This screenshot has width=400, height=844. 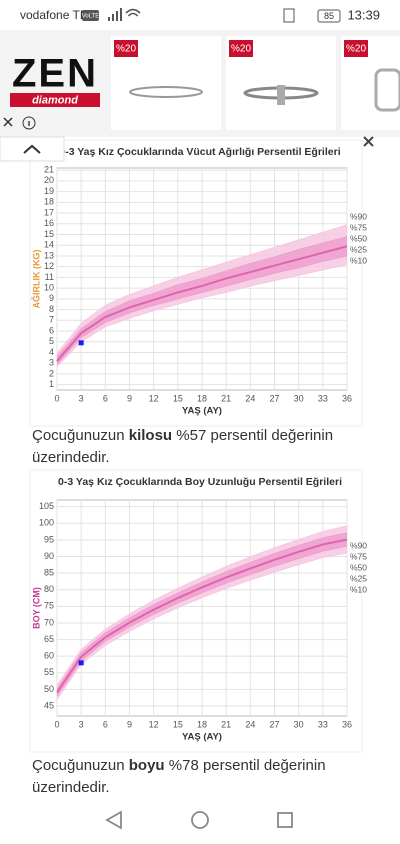 What do you see at coordinates (183, 446) in the screenshot?
I see `result-text: %57 persentil değerinin üzerindedir.` at bounding box center [183, 446].